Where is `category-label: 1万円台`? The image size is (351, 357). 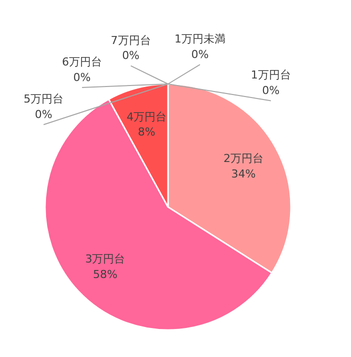 category-label: 1万円台 is located at coordinates (270, 75).